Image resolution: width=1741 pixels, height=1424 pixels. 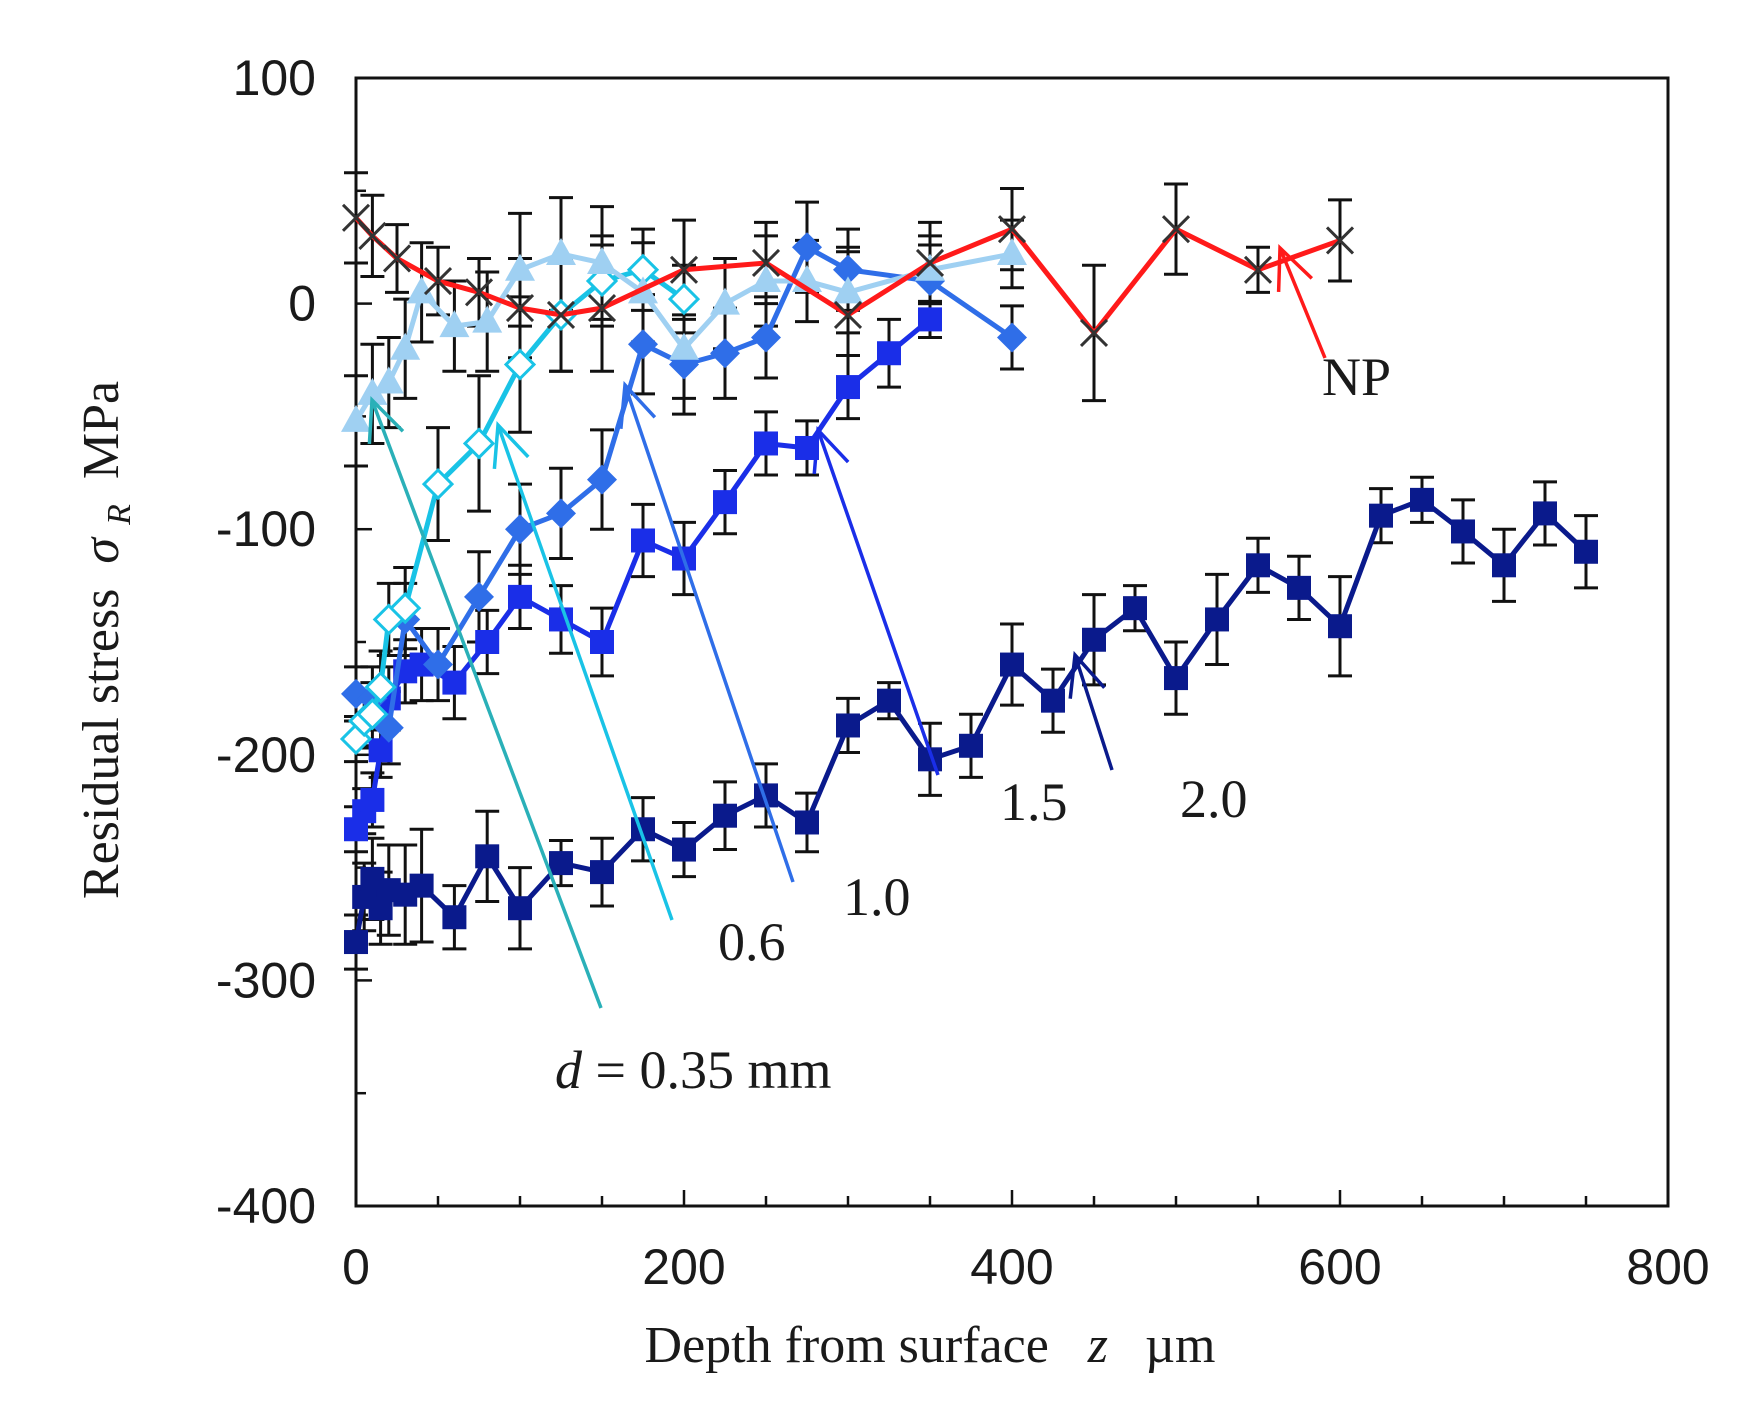 What do you see at coordinates (1214, 799) in the screenshot?
I see `annotation-label: 2.0` at bounding box center [1214, 799].